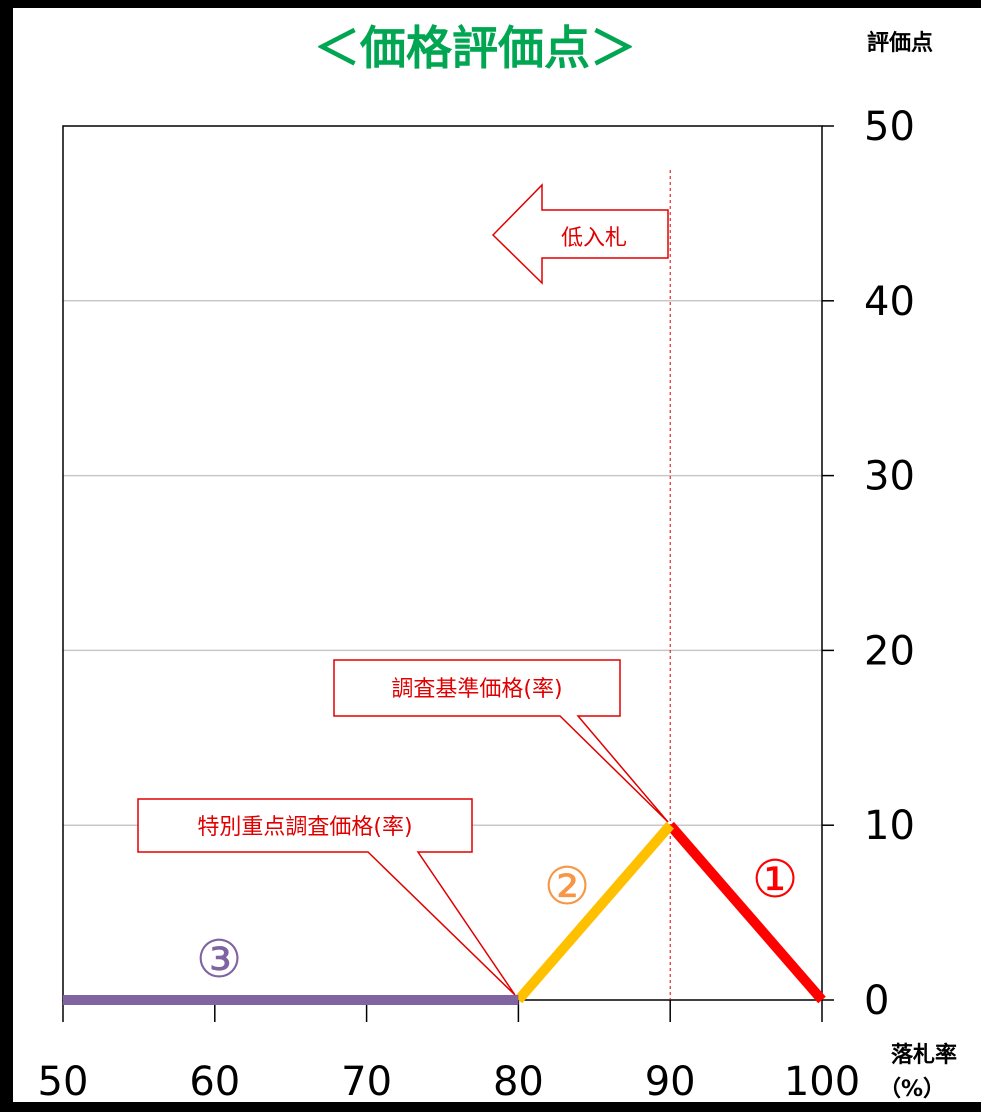 The width and height of the screenshot is (981, 1112). Describe the element at coordinates (594, 238) in the screenshot. I see `low-bid-label: 低入札` at that location.